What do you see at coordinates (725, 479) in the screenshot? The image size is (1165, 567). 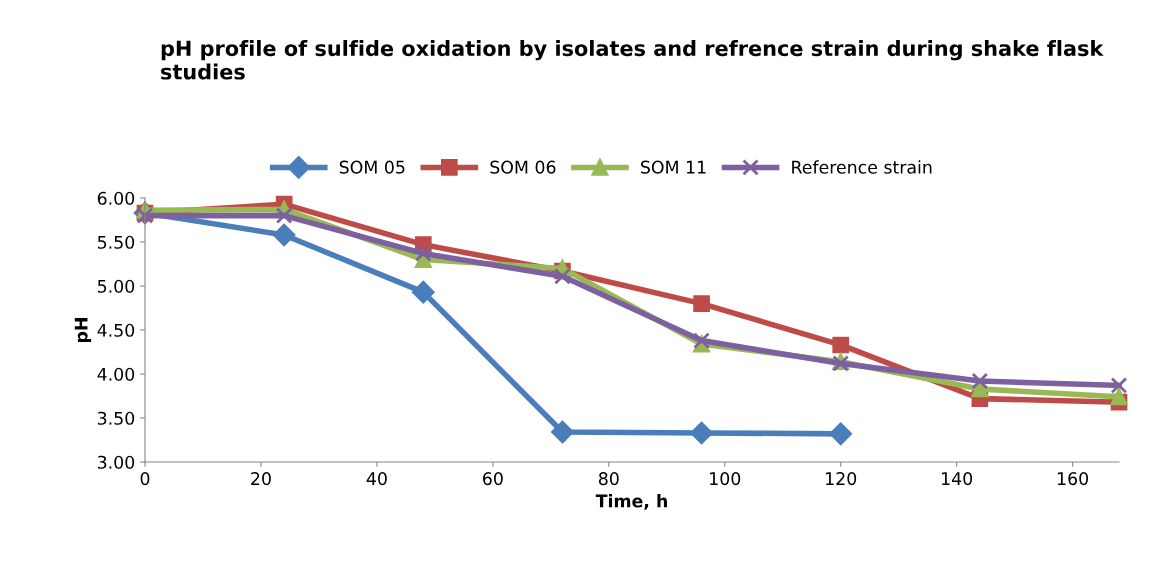 I see `x-tick-label: 100` at bounding box center [725, 479].